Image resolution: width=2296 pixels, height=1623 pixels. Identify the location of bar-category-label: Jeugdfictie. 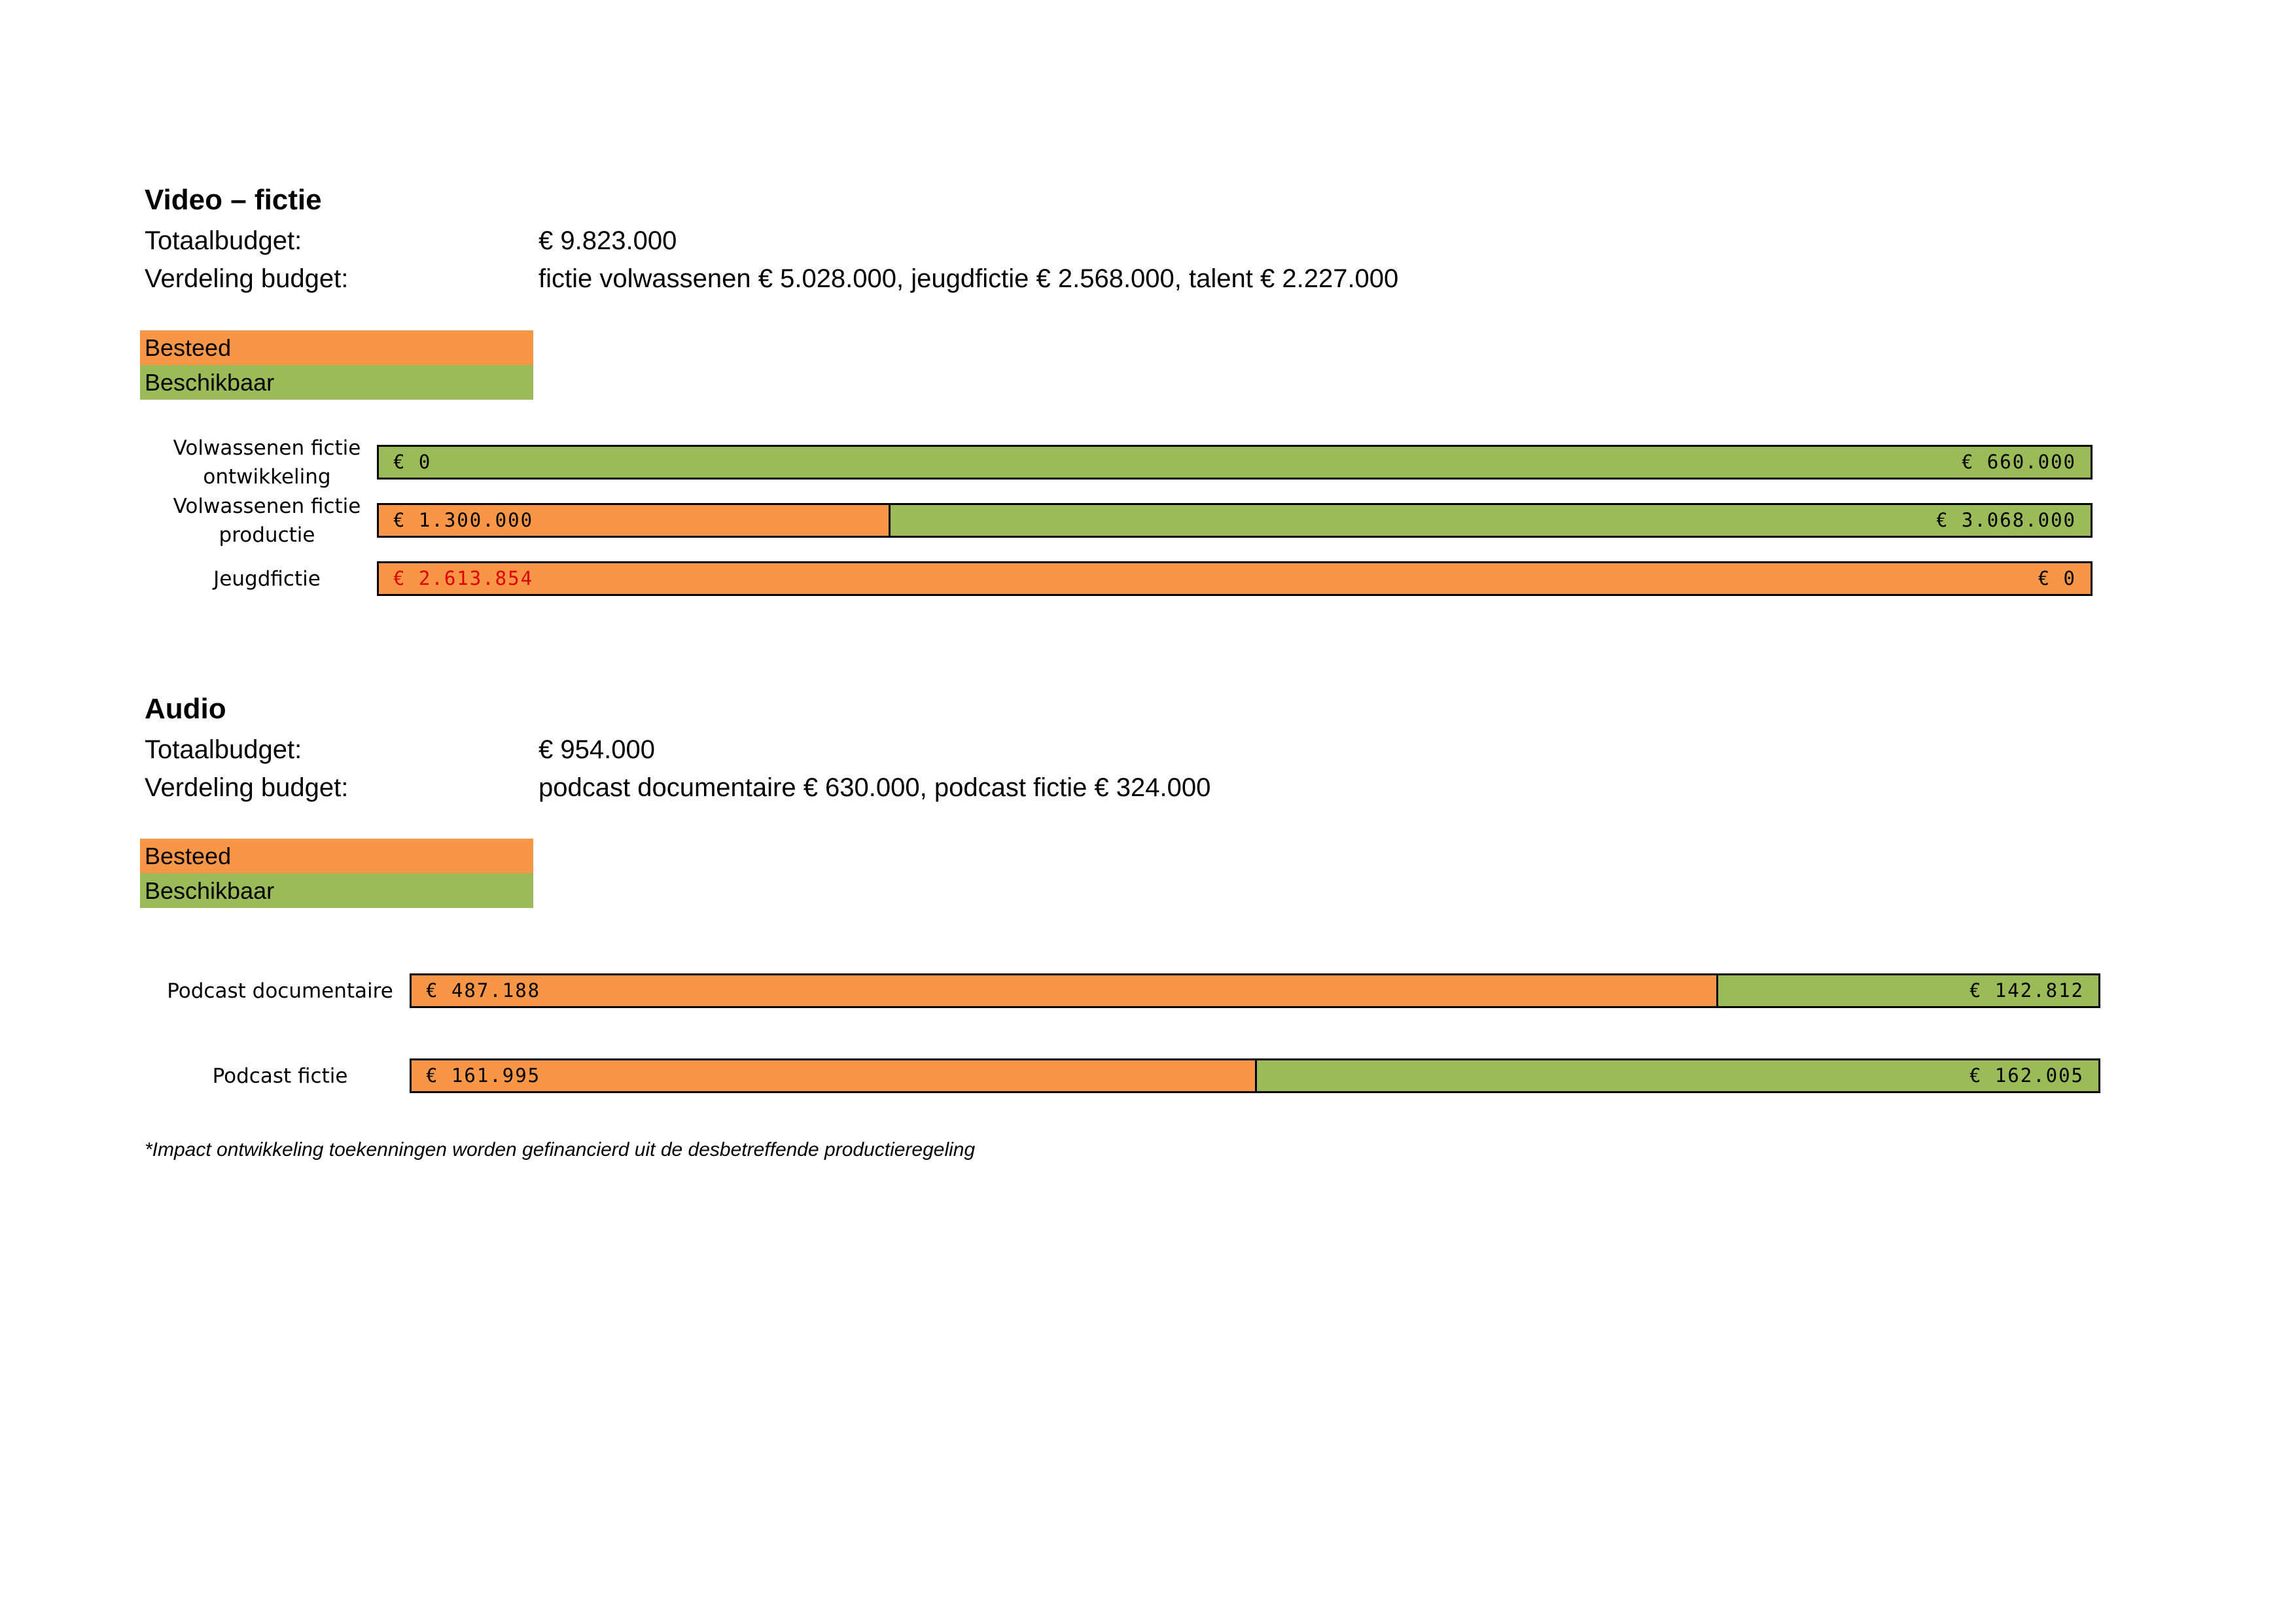
(267, 579).